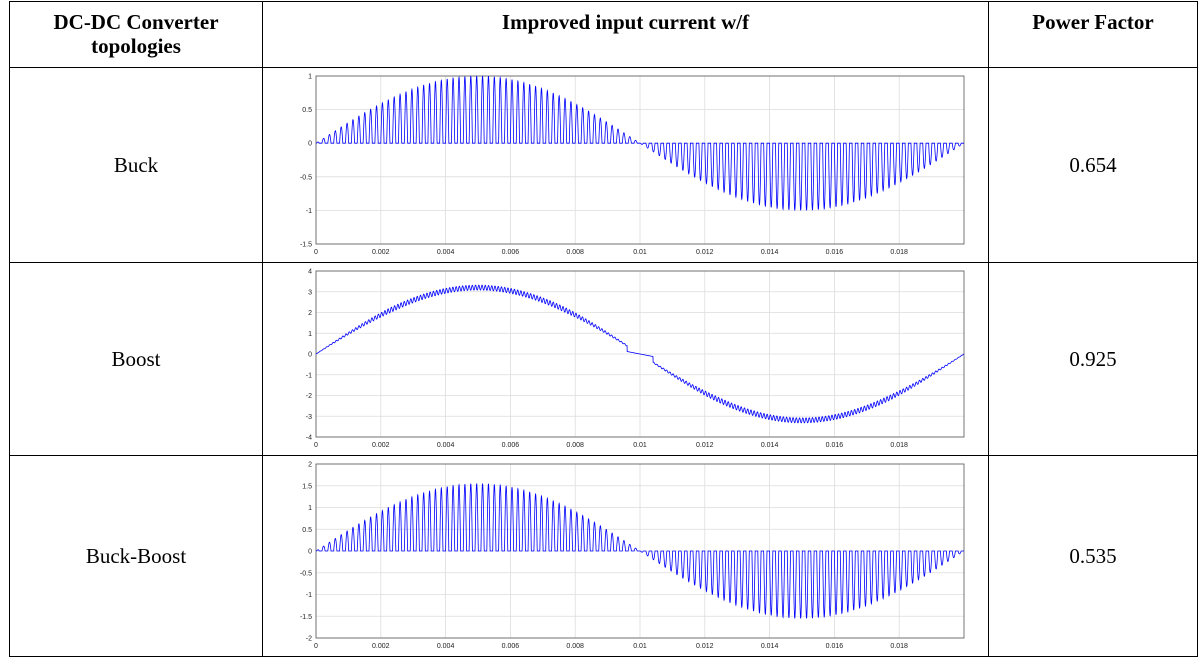 Image resolution: width=1203 pixels, height=659 pixels. What do you see at coordinates (1093, 556) in the screenshot?
I see `power-factor-value: 0.535` at bounding box center [1093, 556].